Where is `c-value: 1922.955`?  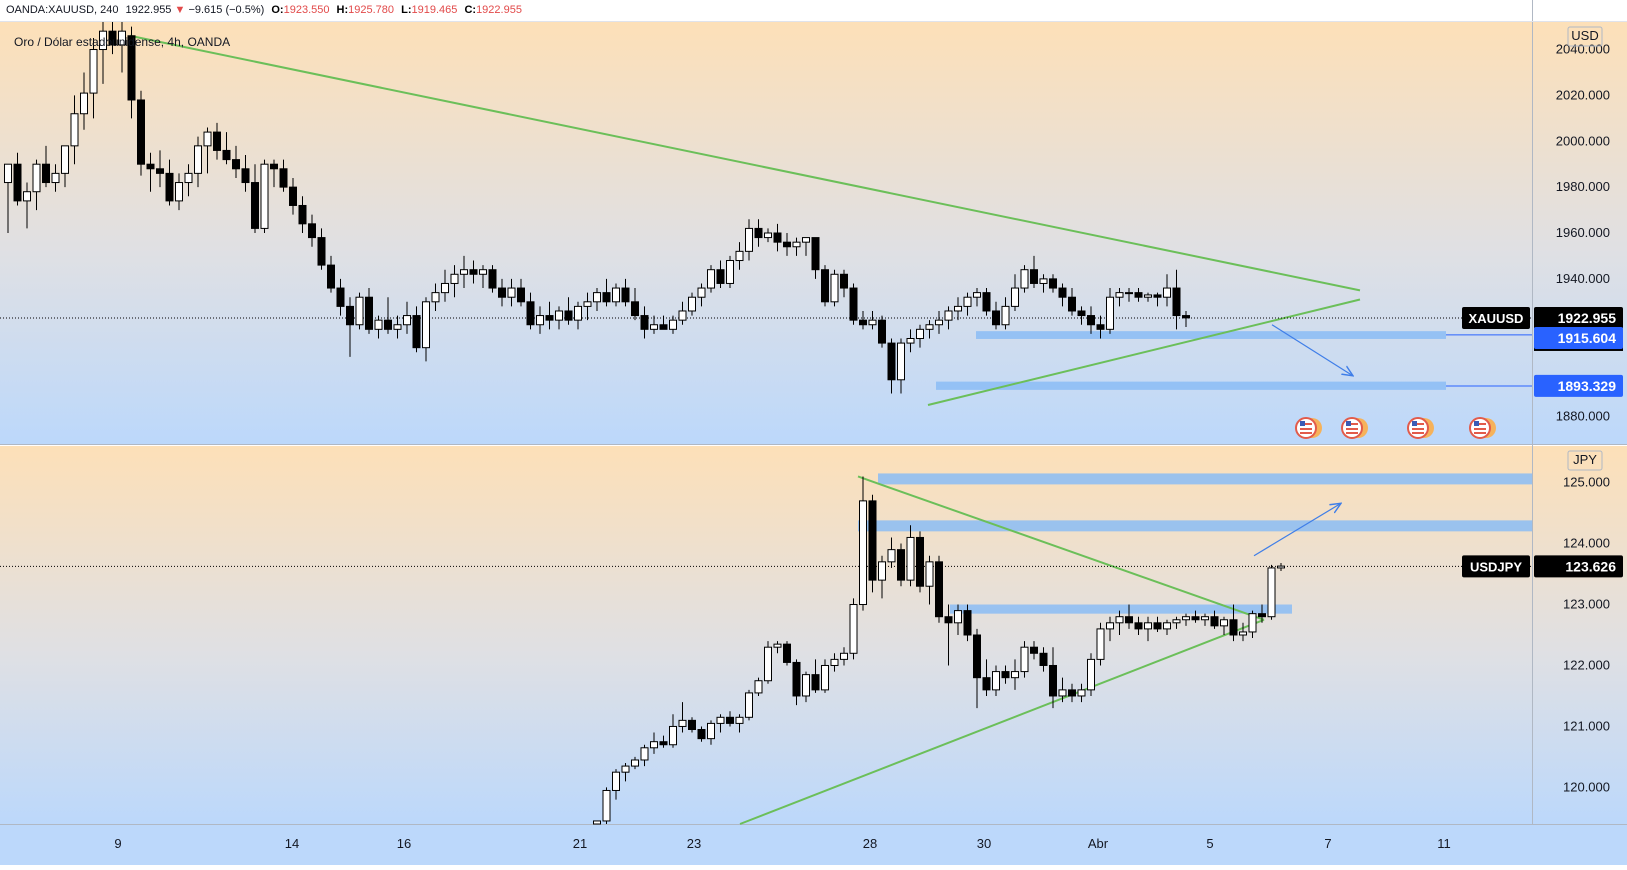
c-value: 1922.955 is located at coordinates (499, 10).